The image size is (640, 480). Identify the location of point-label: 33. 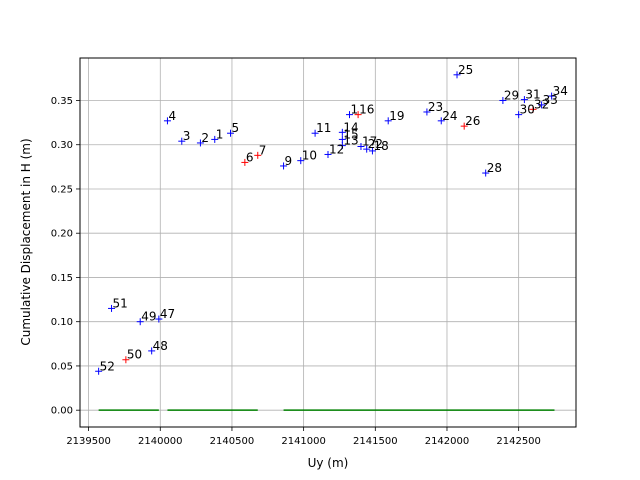
(550, 100).